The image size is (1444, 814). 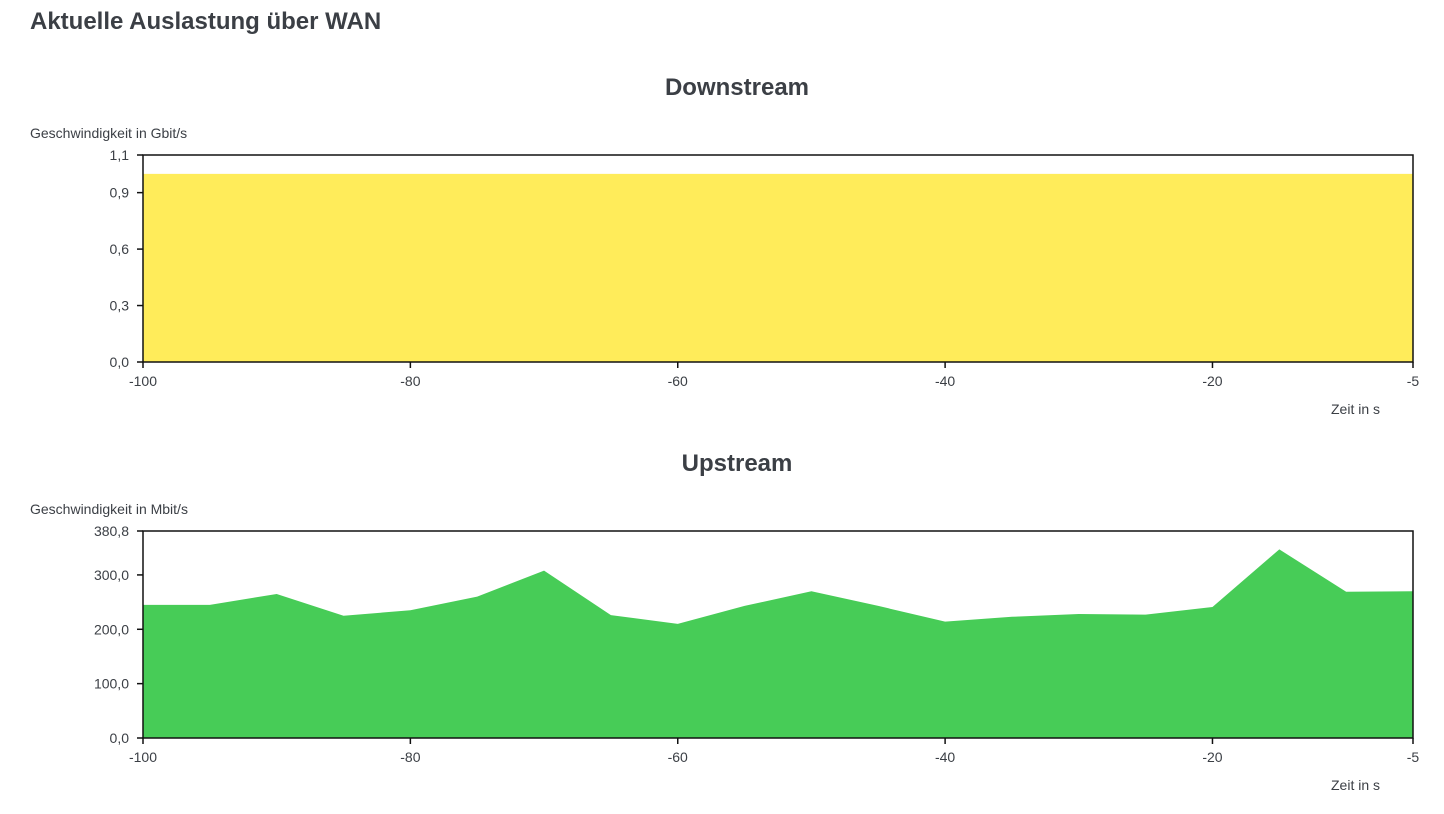 What do you see at coordinates (945, 757) in the screenshot?
I see `upstream-x-tick-label: -40` at bounding box center [945, 757].